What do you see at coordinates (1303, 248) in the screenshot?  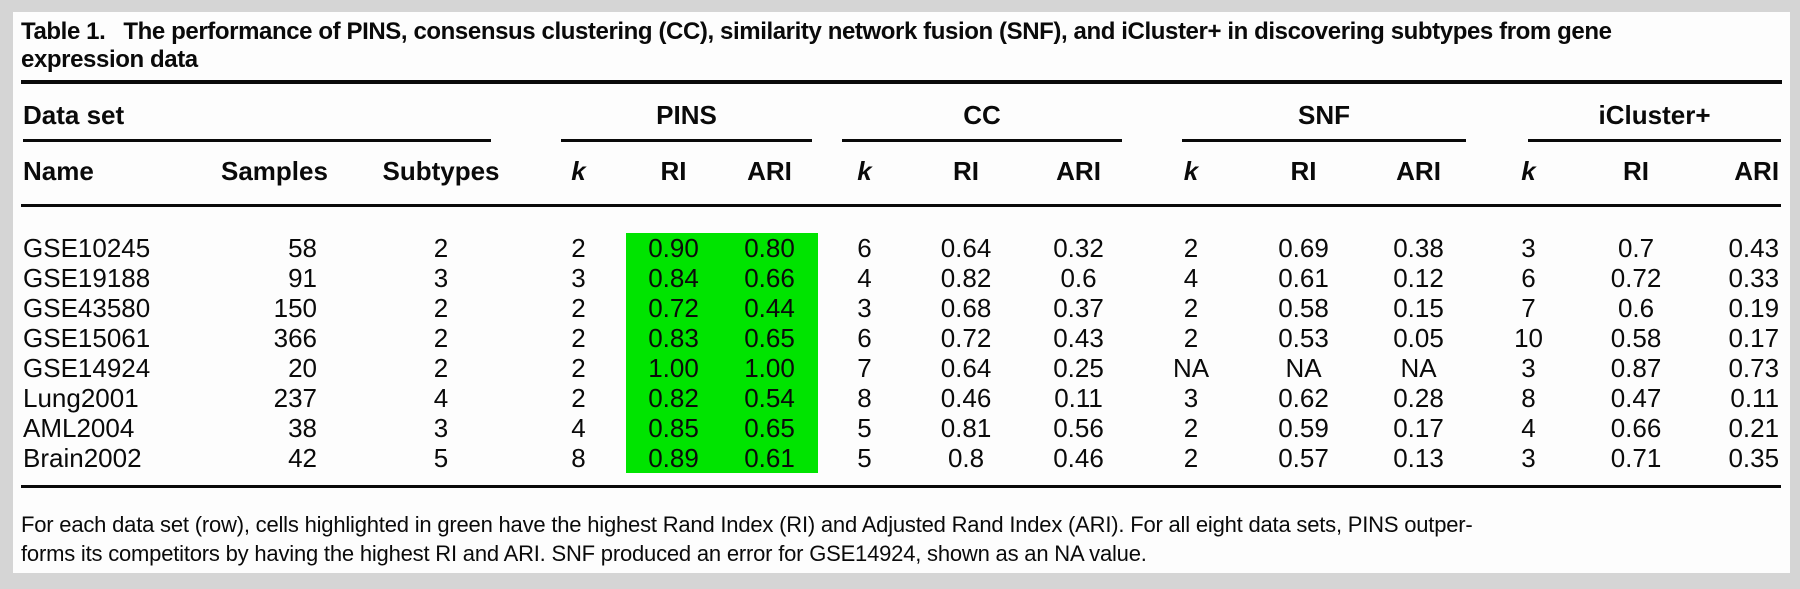 I see `table-cell: 0.69` at bounding box center [1303, 248].